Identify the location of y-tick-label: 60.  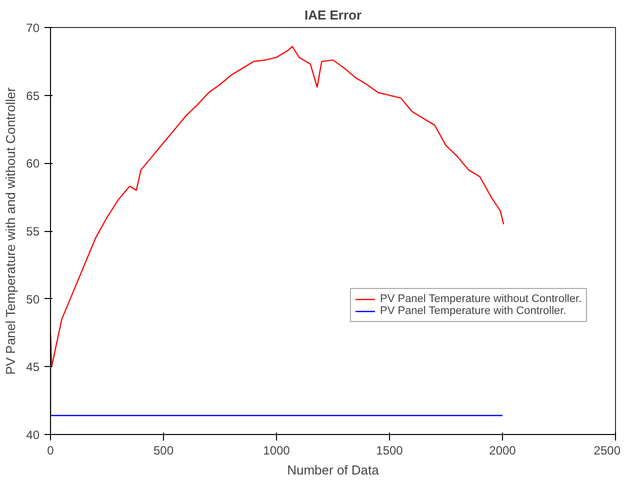
(33, 163).